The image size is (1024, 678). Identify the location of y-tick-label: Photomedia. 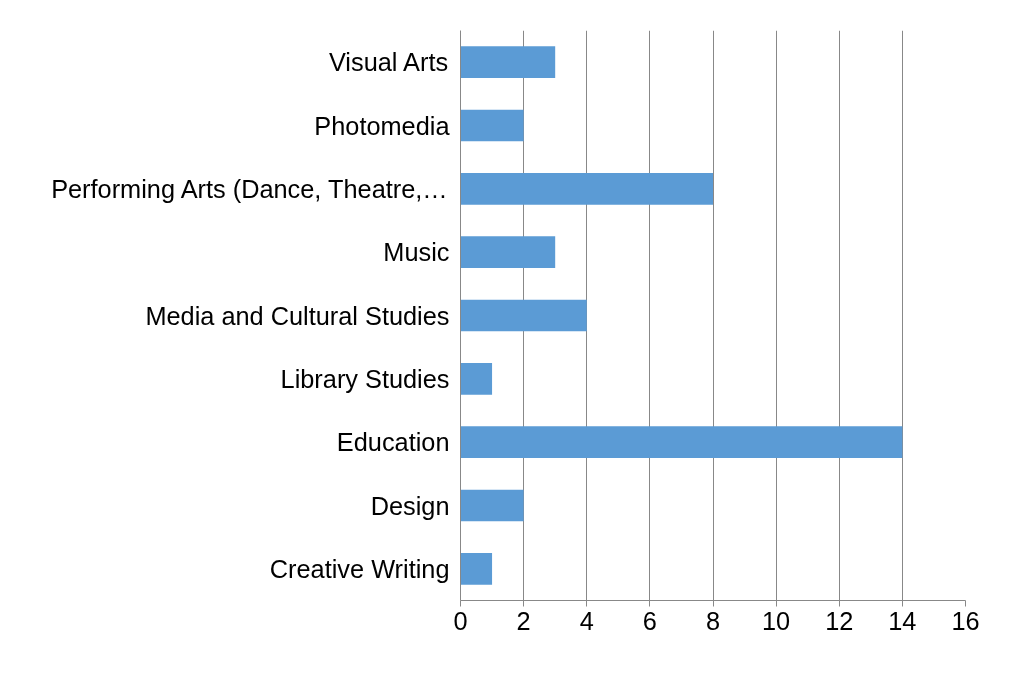
(382, 125).